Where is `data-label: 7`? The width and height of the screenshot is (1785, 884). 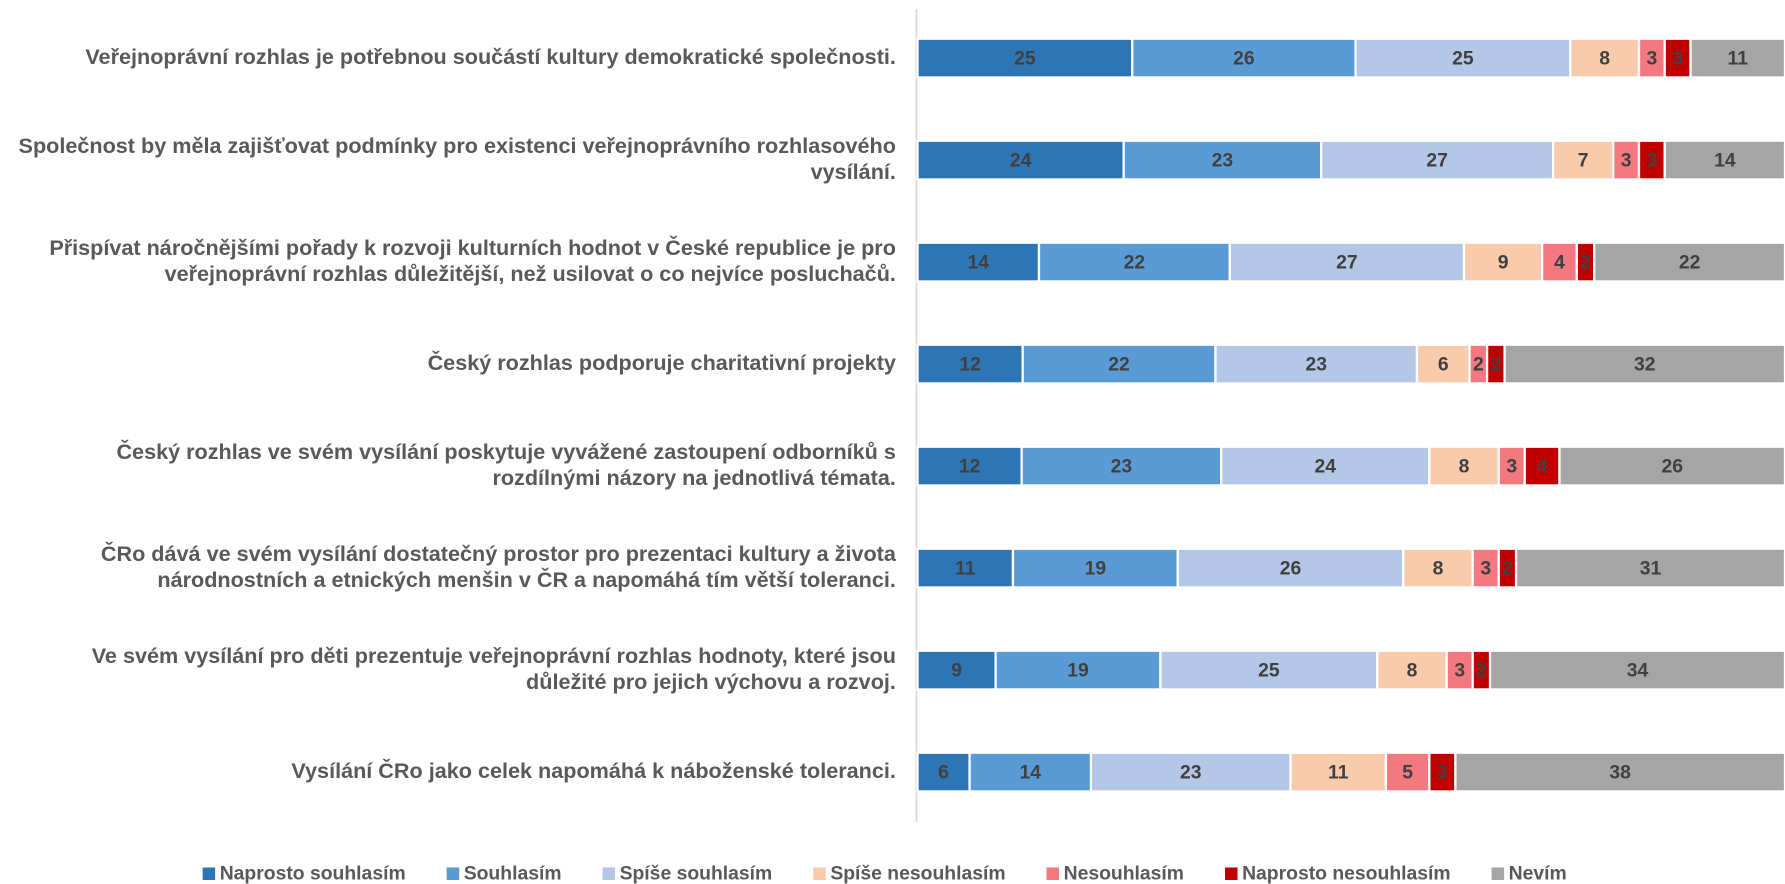
data-label: 7 is located at coordinates (1583, 160).